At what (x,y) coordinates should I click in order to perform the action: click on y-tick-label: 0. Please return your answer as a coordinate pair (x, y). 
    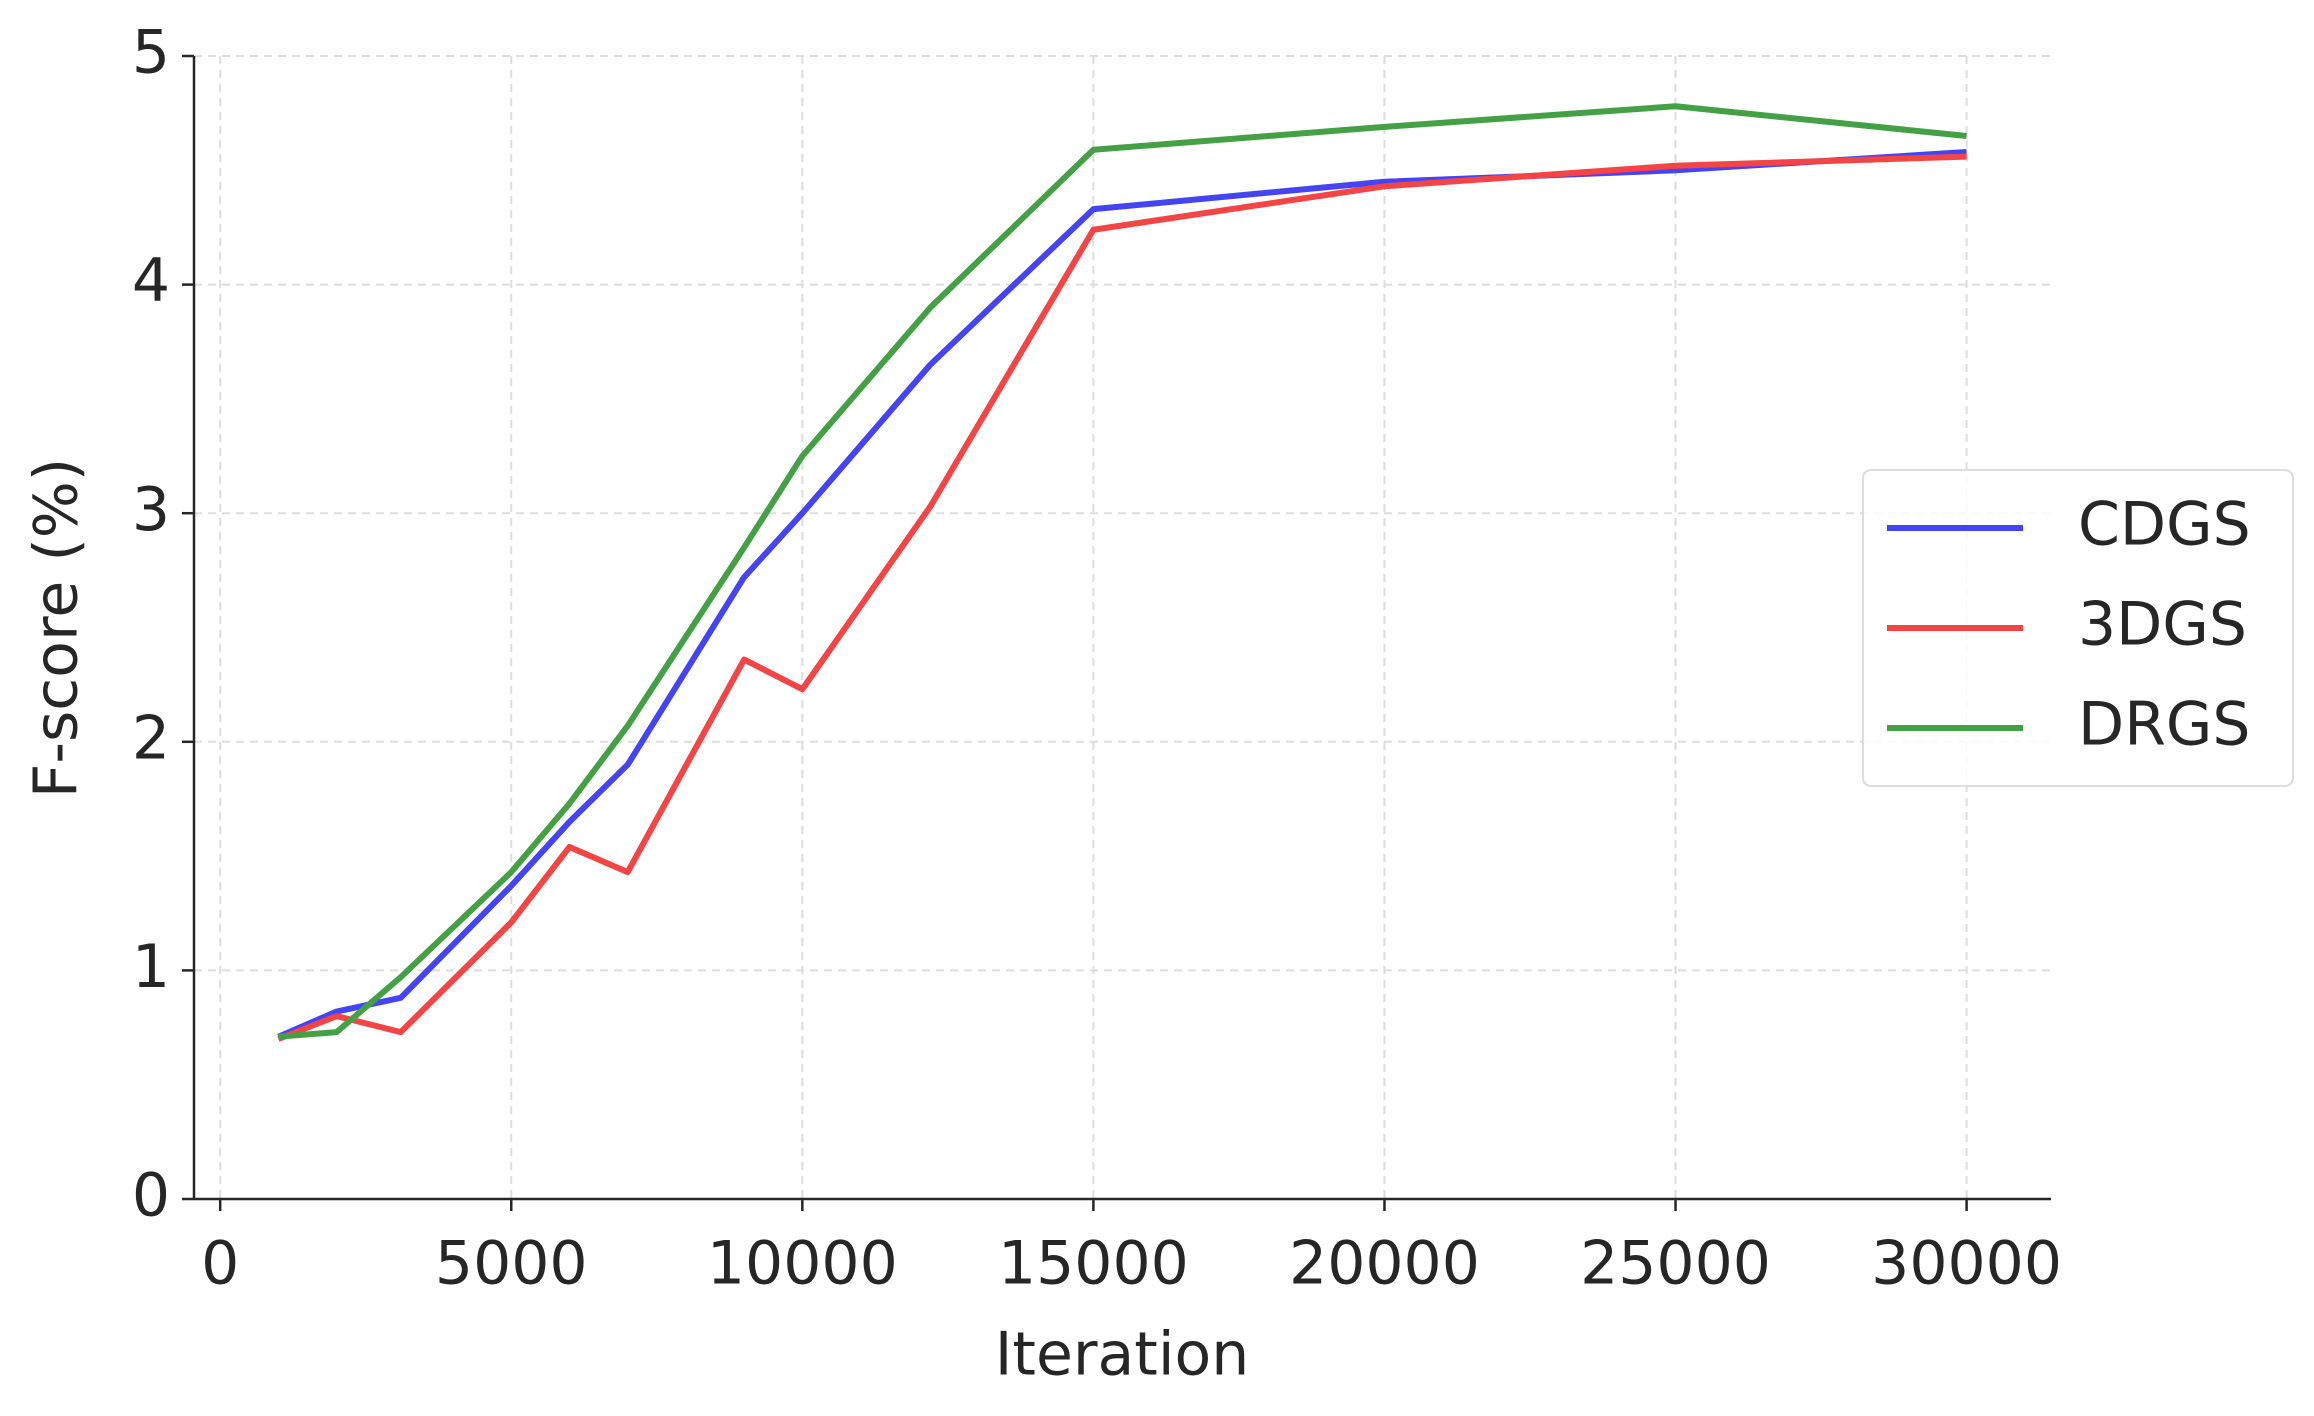
    Looking at the image, I should click on (151, 1196).